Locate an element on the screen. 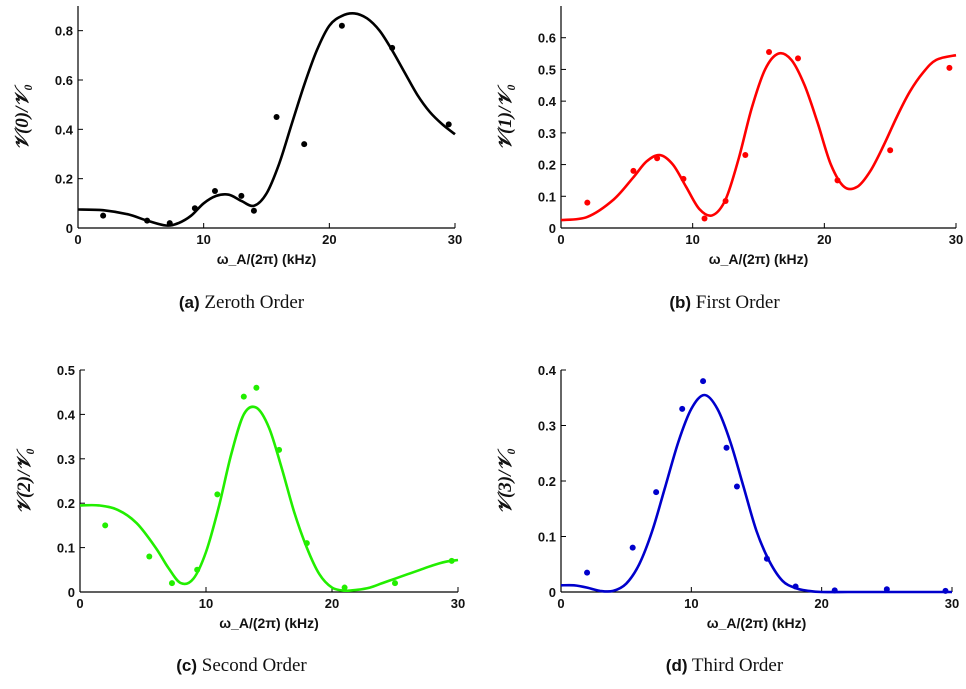 The height and width of the screenshot is (689, 966). caption-text: First Order is located at coordinates (737, 302).